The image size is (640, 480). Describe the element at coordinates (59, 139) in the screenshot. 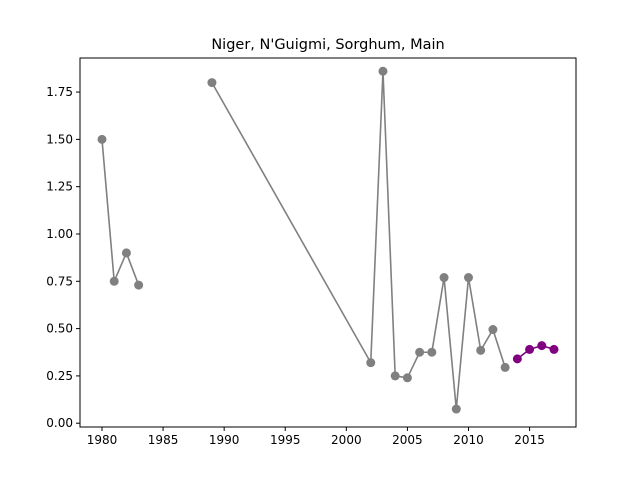

I see `y-tick-label: 1.50` at that location.